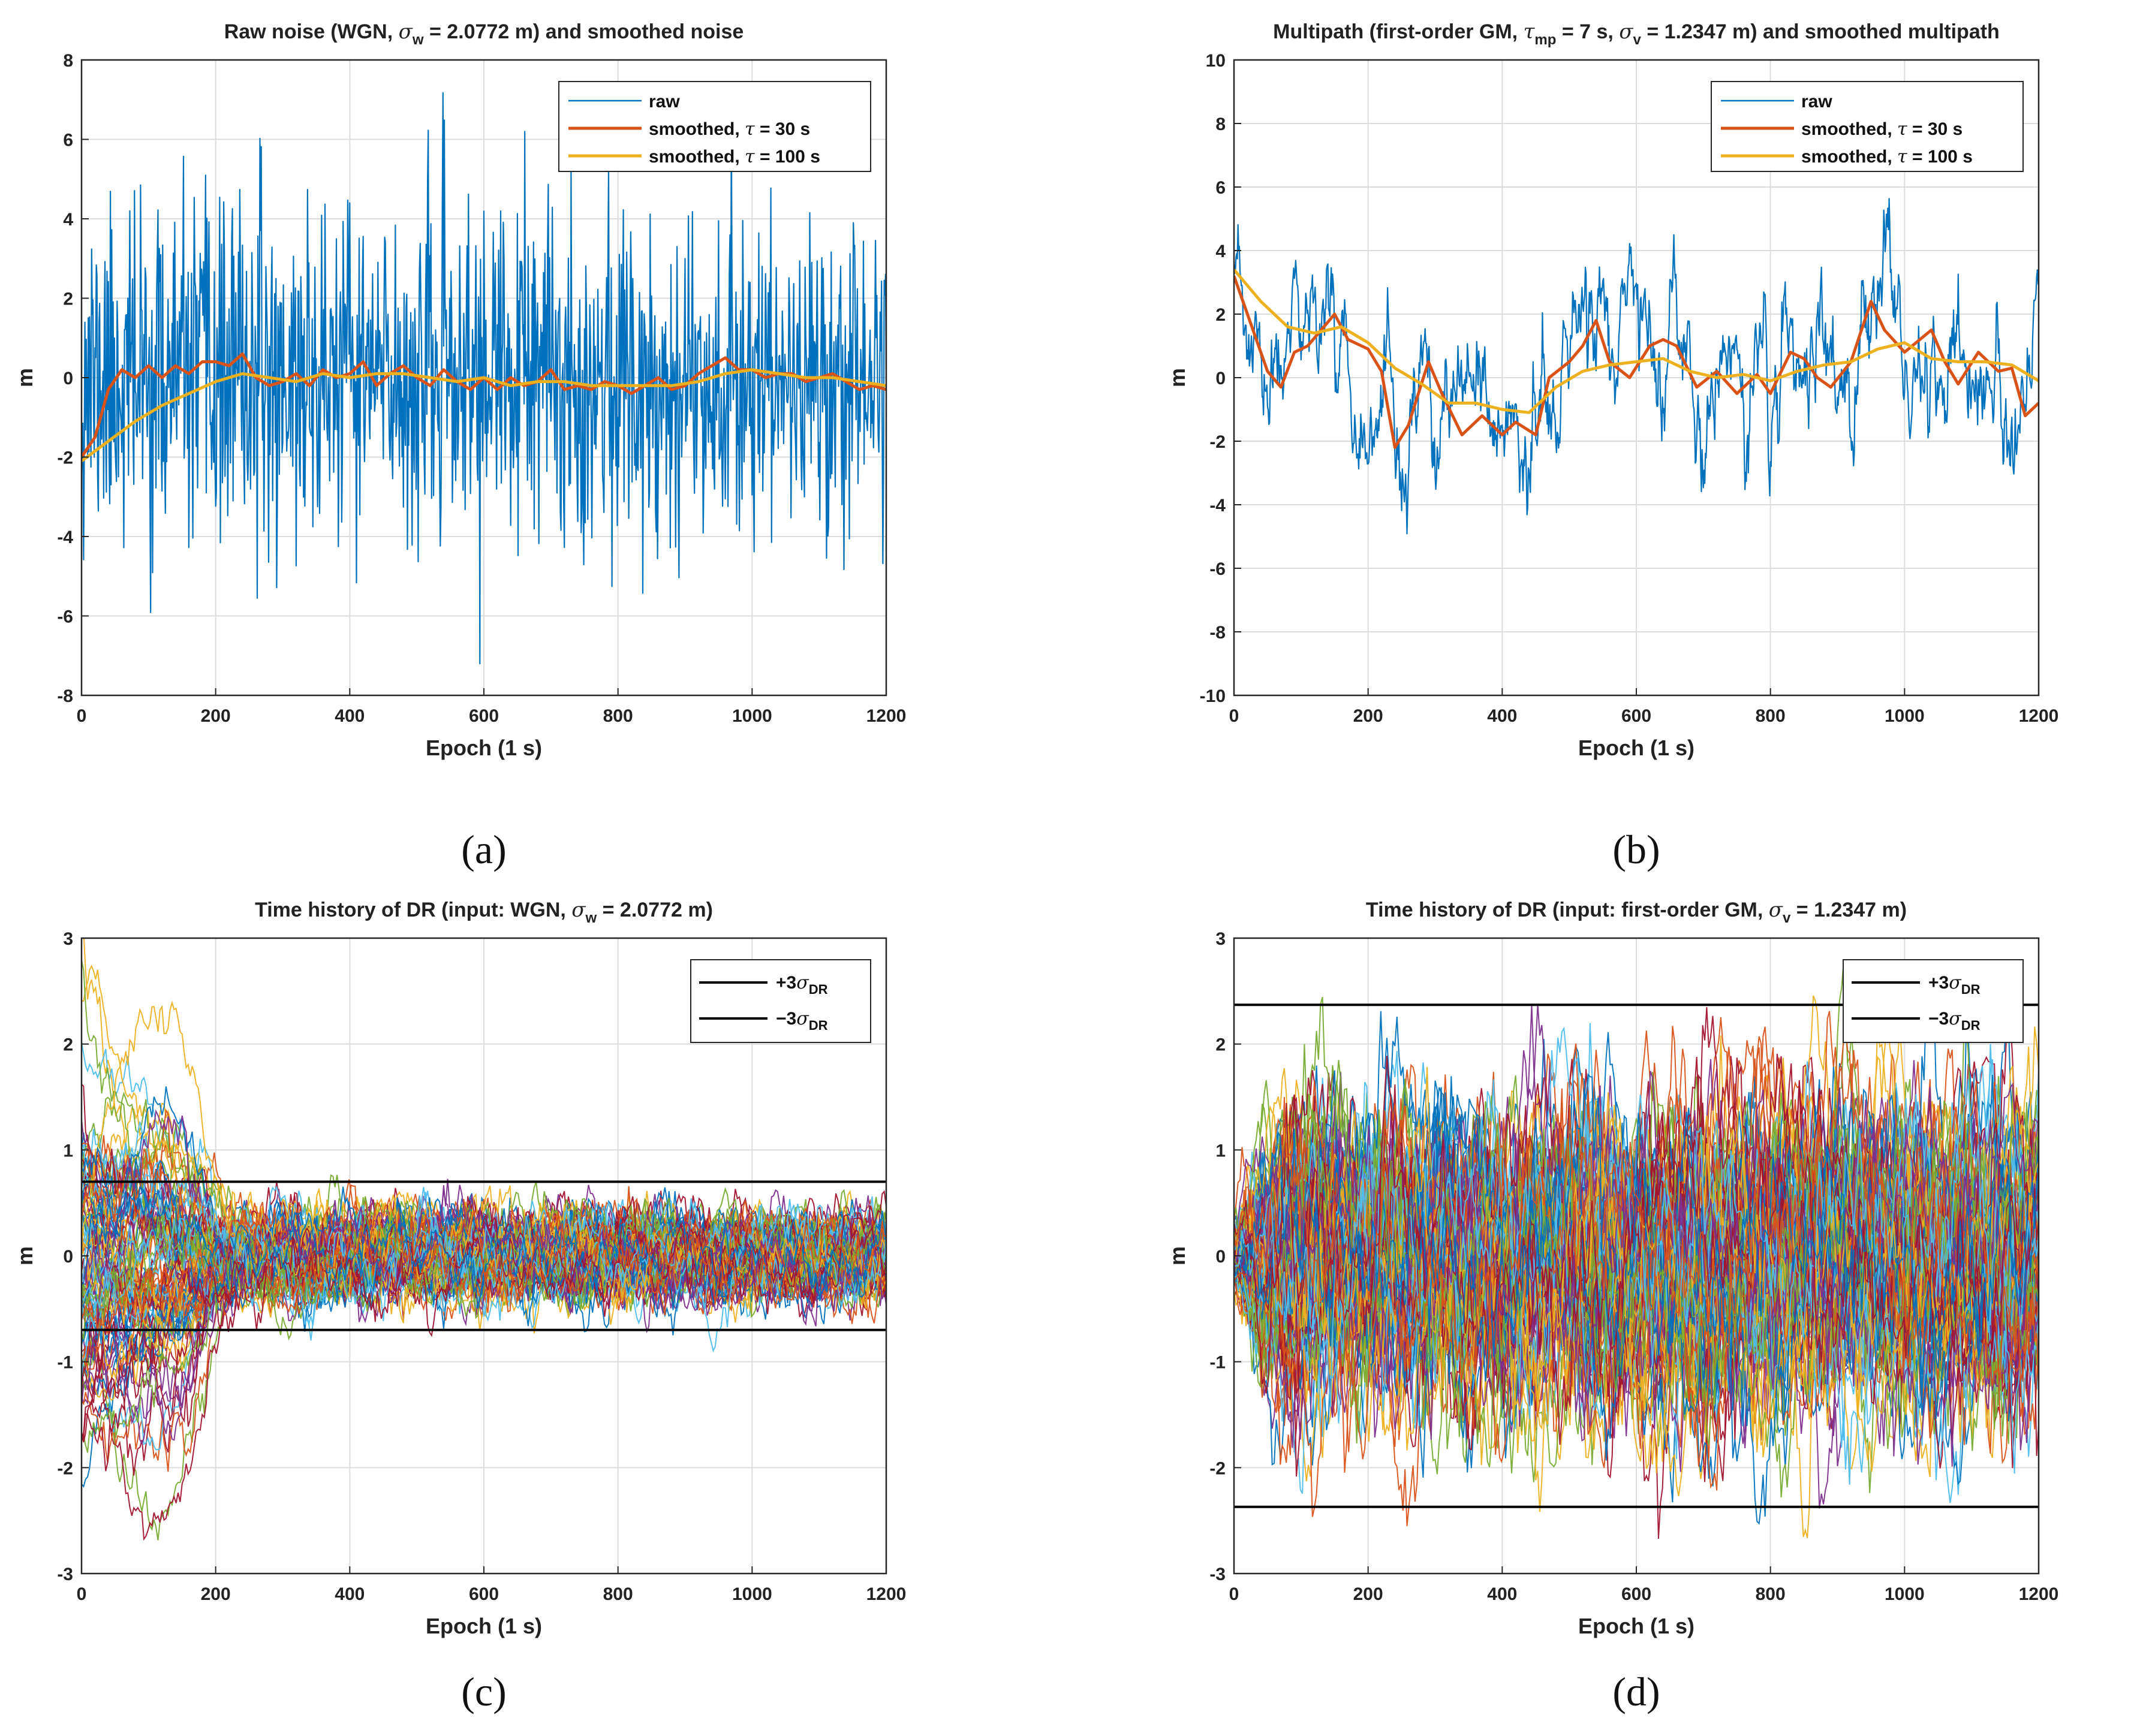 Image resolution: width=2140 pixels, height=1736 pixels. Describe the element at coordinates (1935, 129) in the screenshot. I see `legend-text-part: = 30 s` at that location.